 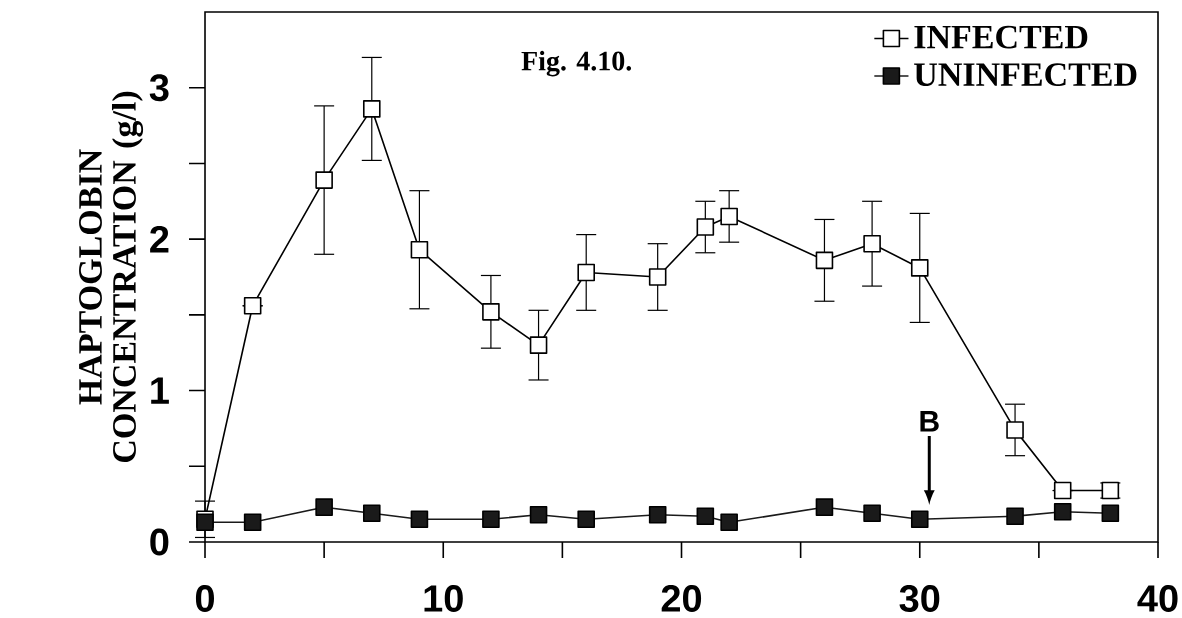 I want to click on y-tick-label: 1, so click(x=160, y=390).